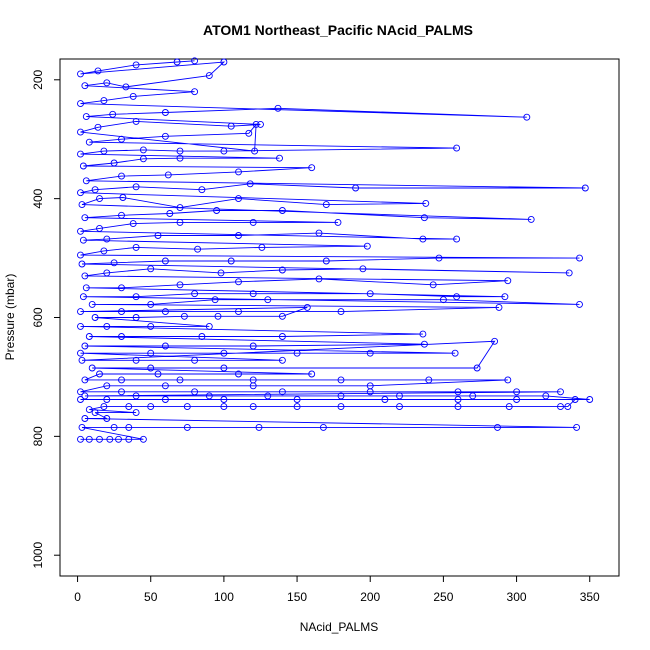  What do you see at coordinates (38, 79) in the screenshot?
I see `y-tick-label: 200` at bounding box center [38, 79].